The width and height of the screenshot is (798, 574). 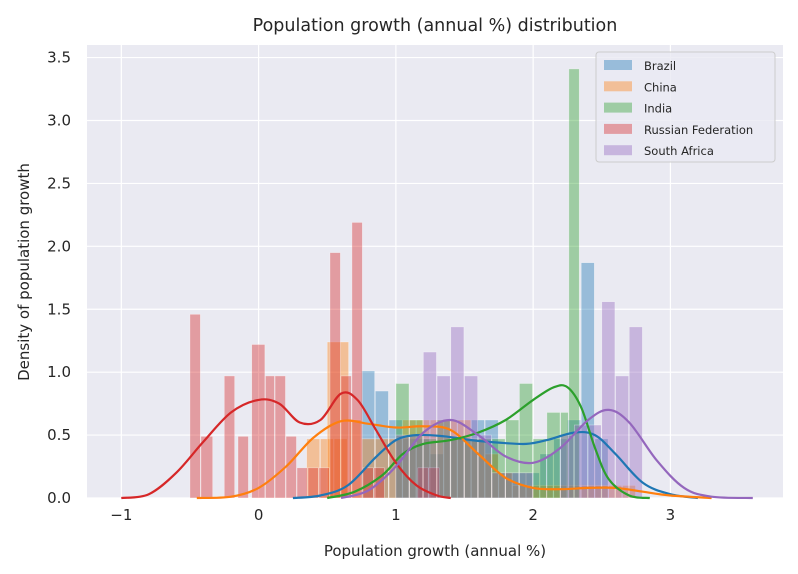 What do you see at coordinates (121, 515) in the screenshot?
I see `x-tick-label: −1` at bounding box center [121, 515].